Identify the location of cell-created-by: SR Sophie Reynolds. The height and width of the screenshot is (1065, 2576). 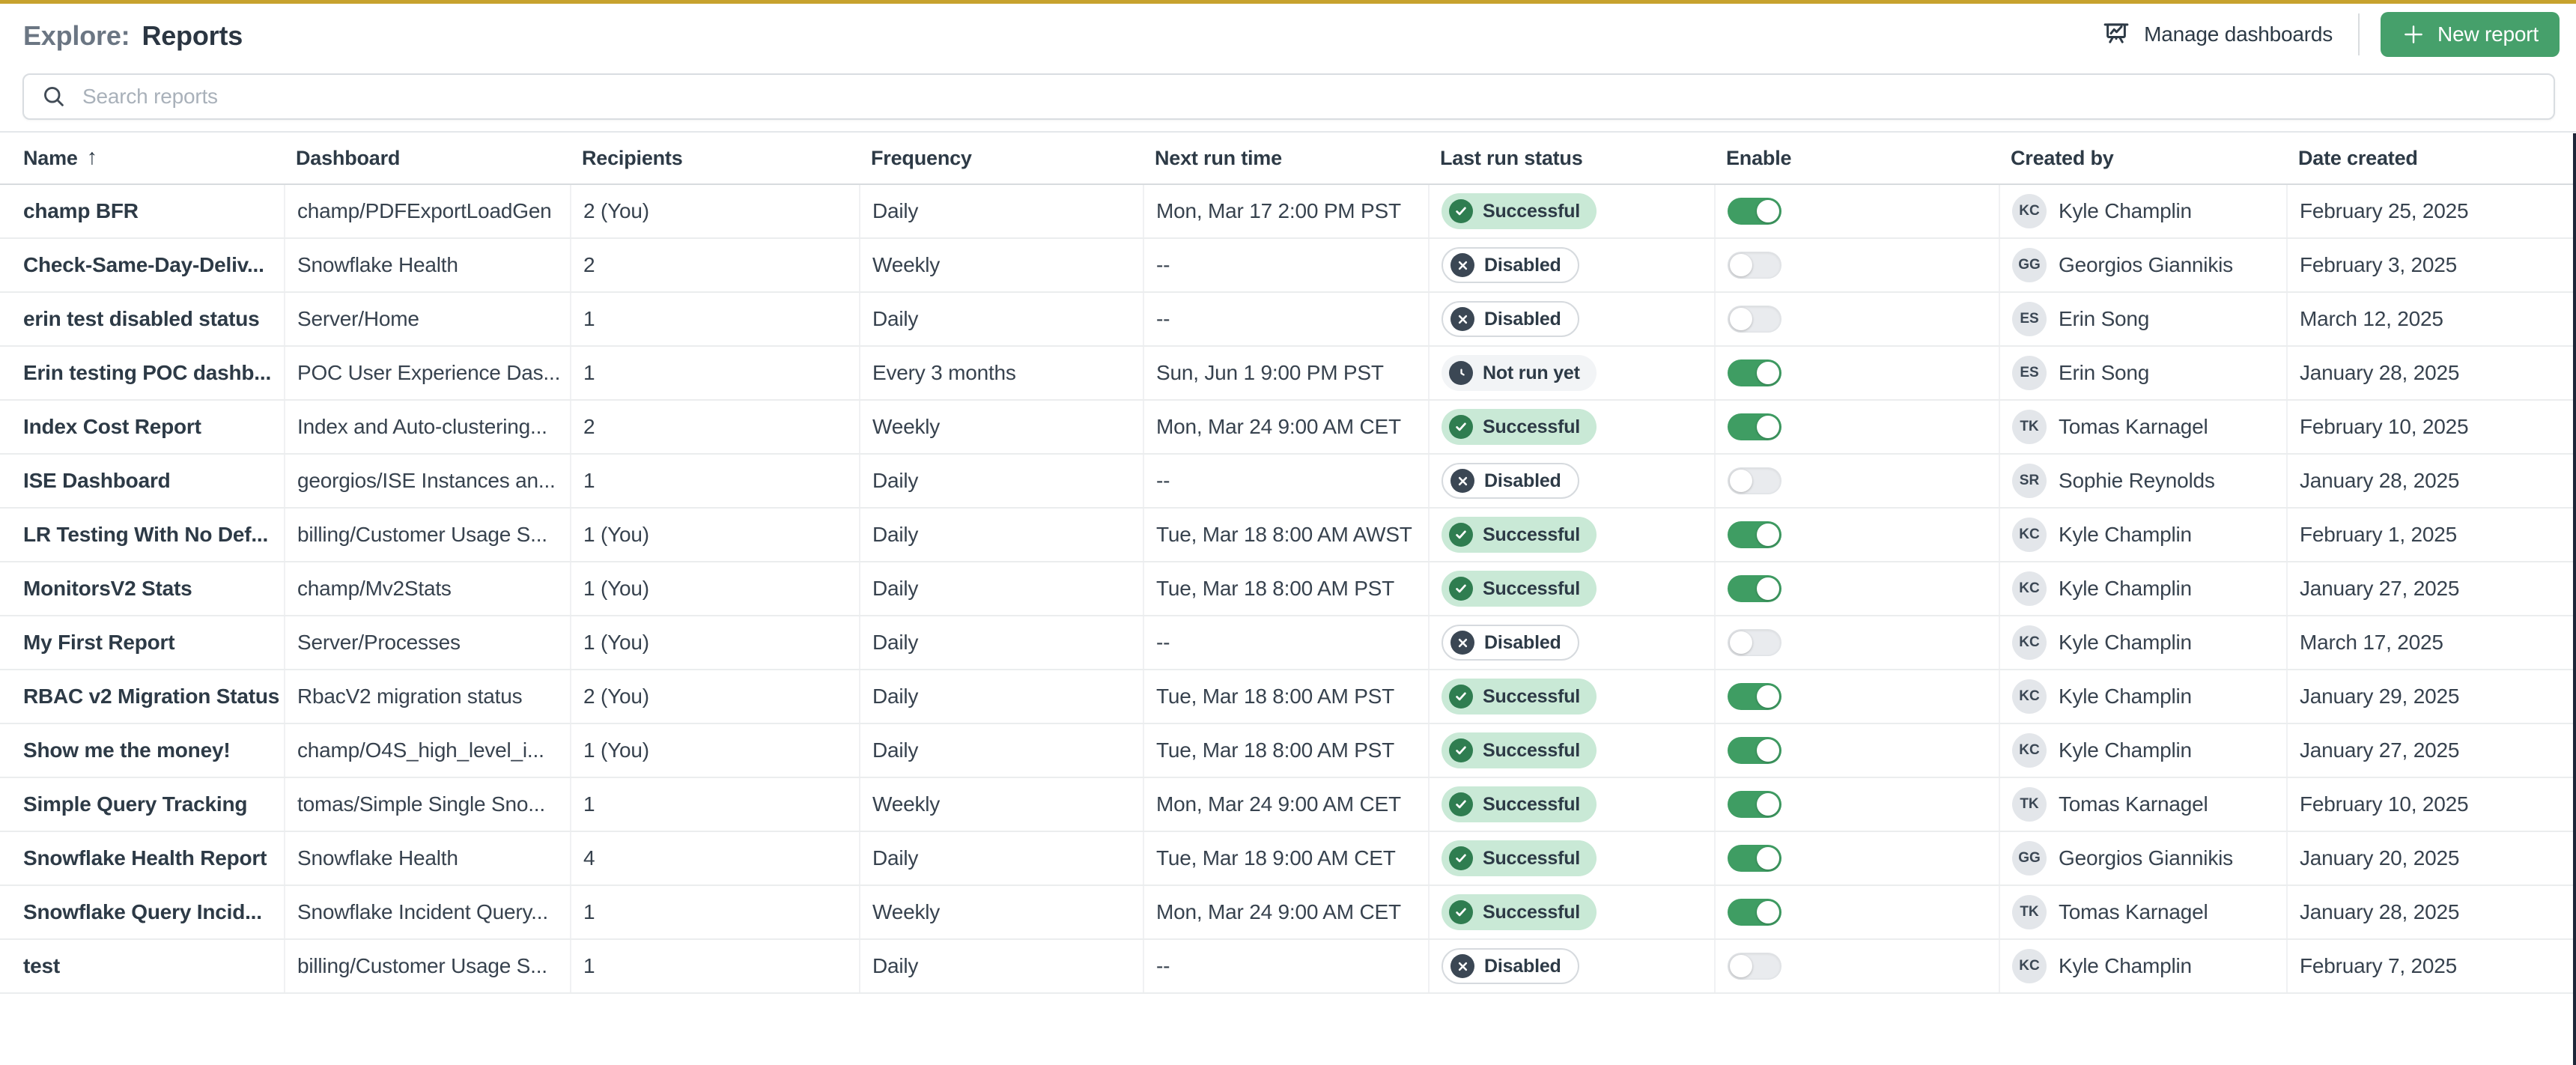
(2142, 481).